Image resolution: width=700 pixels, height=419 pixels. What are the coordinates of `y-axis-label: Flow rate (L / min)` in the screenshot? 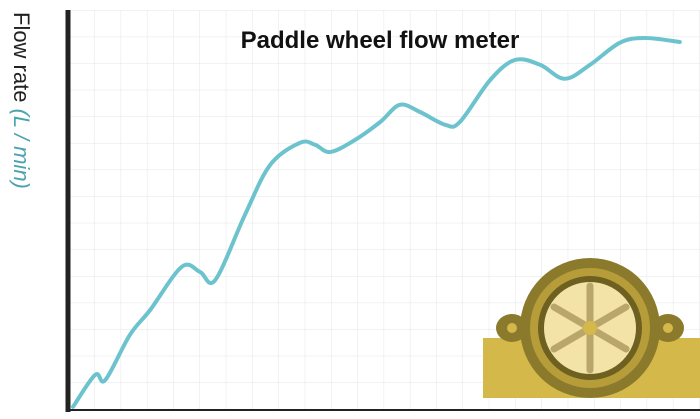 It's located at (21, 100).